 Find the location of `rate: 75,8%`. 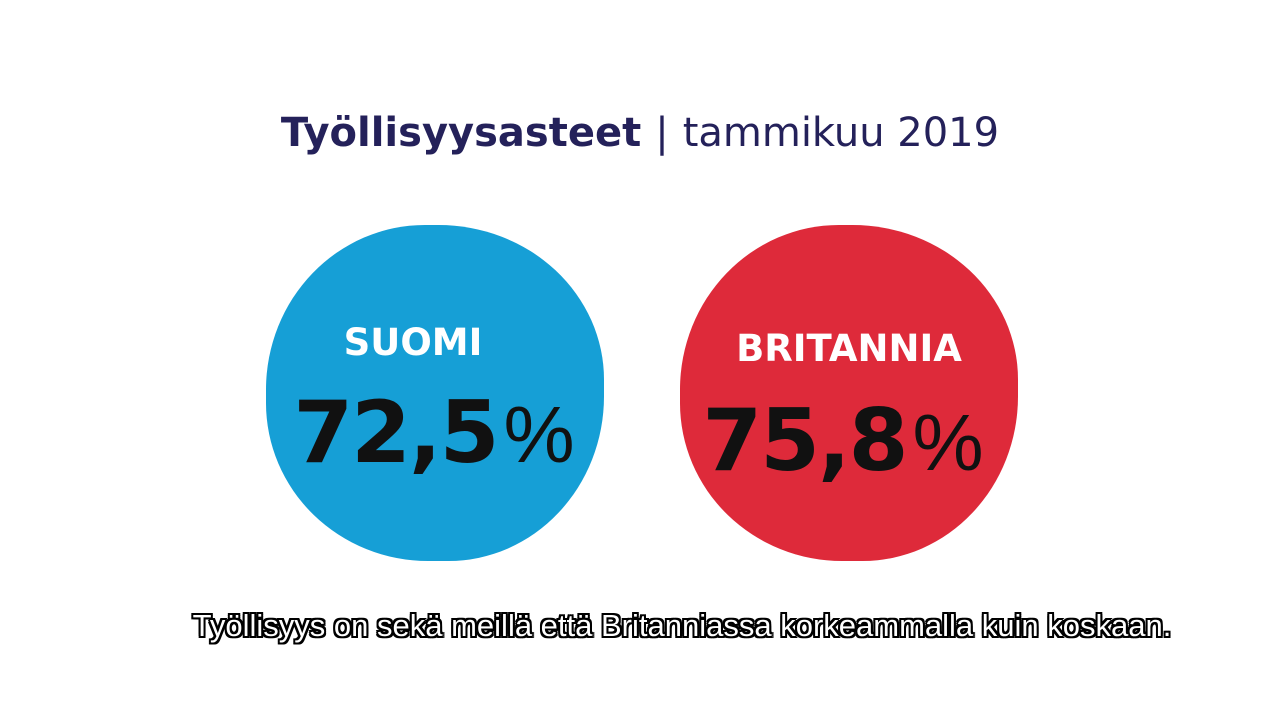

rate: 75,8% is located at coordinates (843, 441).